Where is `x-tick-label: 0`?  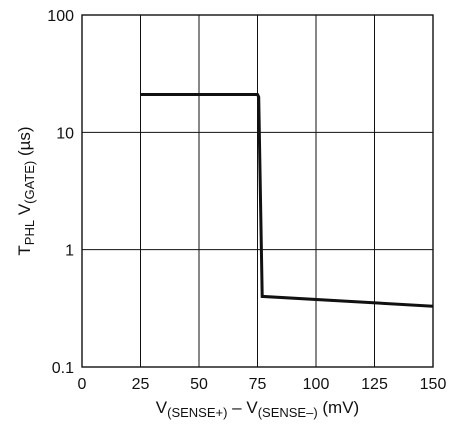 x-tick-label: 0 is located at coordinates (82, 384).